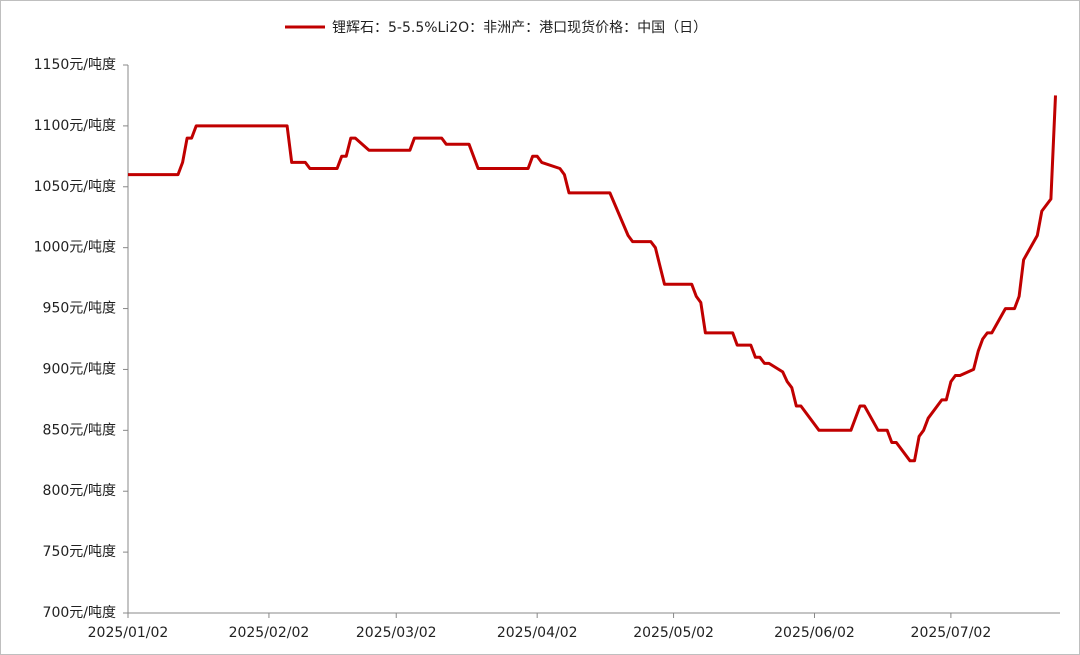 The height and width of the screenshot is (655, 1080). I want to click on x-tick-label: 2025/04/02, so click(537, 633).